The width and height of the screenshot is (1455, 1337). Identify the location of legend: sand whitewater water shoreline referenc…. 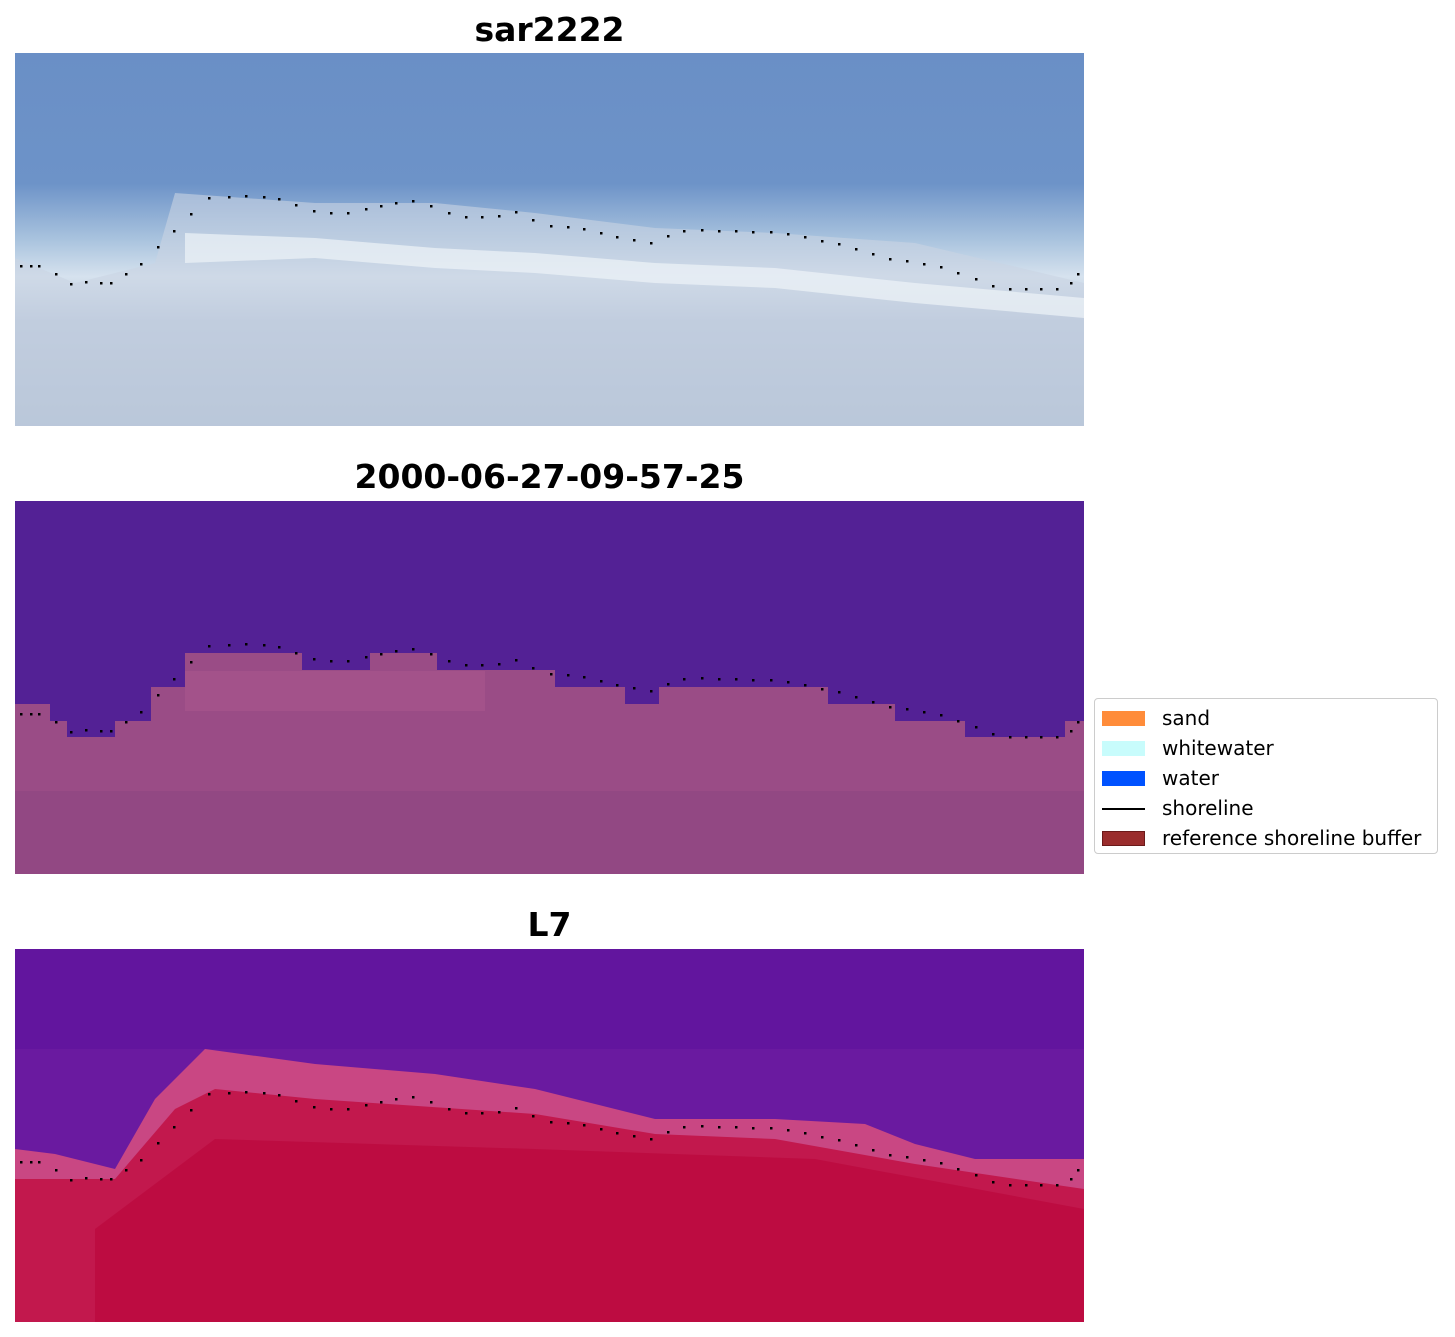
(1266, 776).